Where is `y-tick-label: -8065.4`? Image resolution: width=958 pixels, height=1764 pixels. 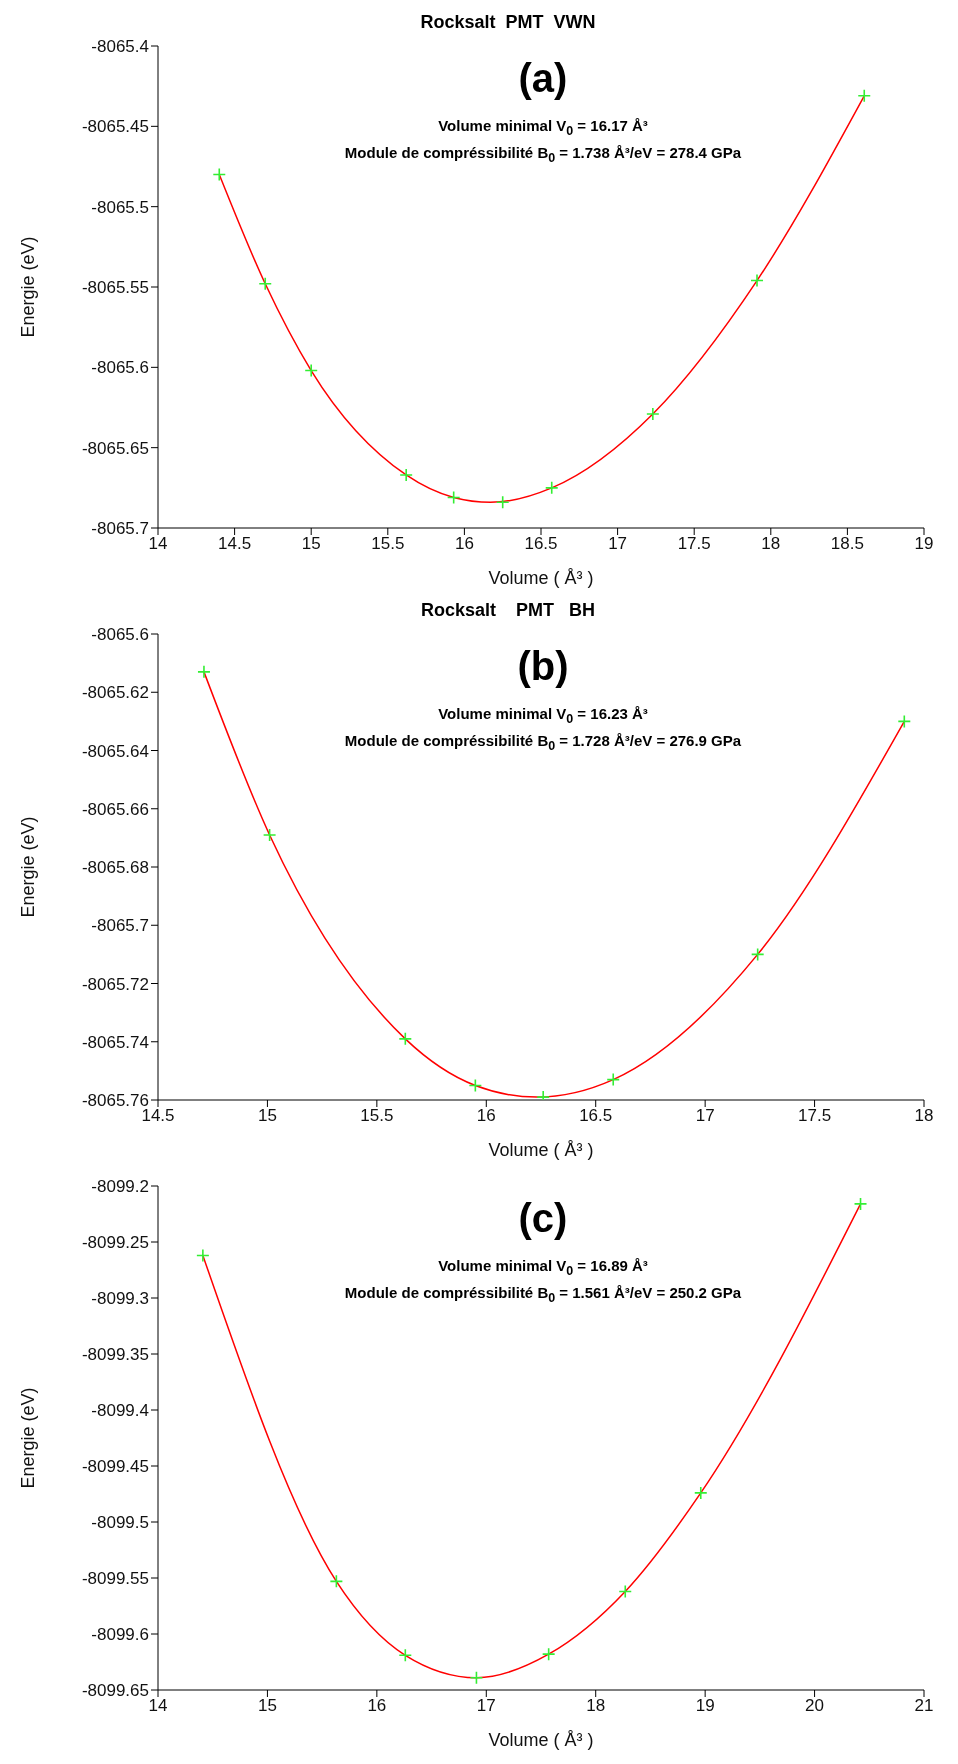 y-tick-label: -8065.4 is located at coordinates (120, 47).